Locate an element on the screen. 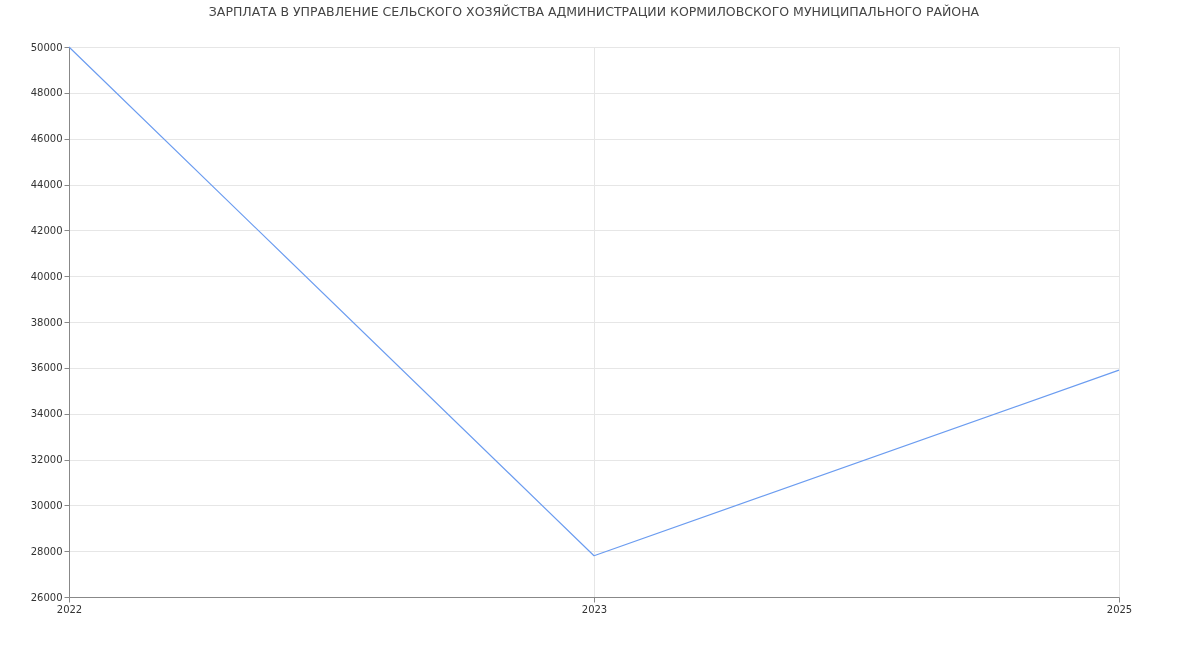 The image size is (1200, 650). x-tick-label: 2023 is located at coordinates (594, 609).